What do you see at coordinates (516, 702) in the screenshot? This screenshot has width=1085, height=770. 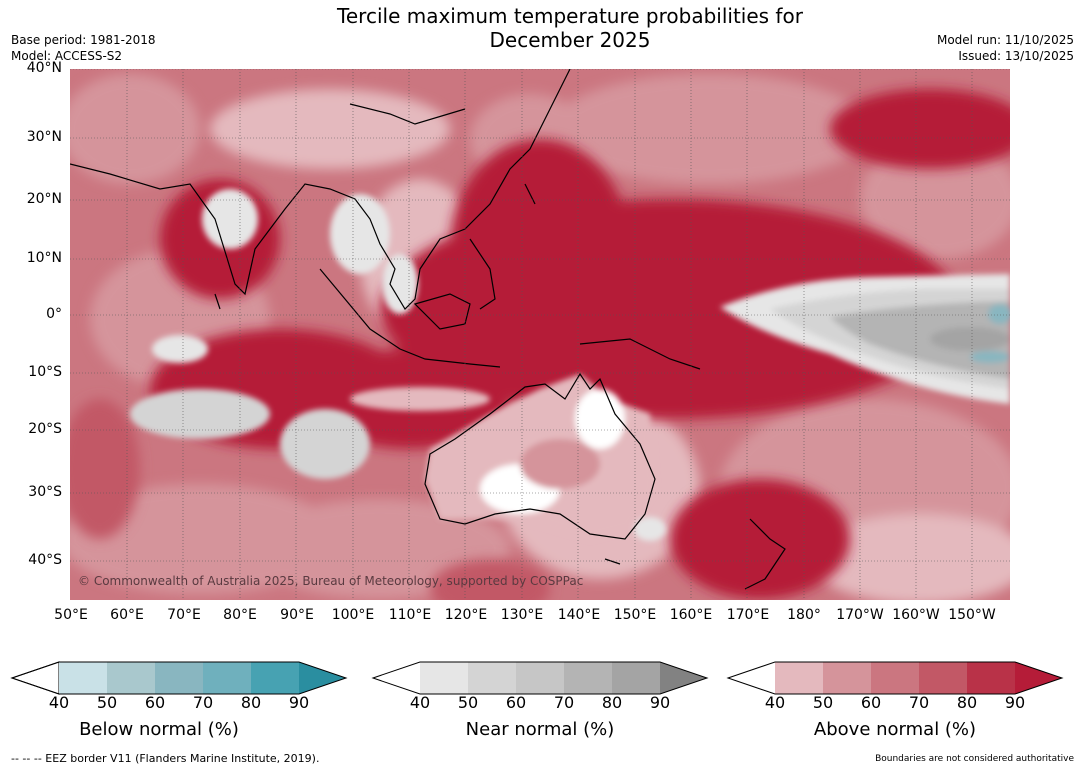 I see `cb-near-tick-60: 60` at bounding box center [516, 702].